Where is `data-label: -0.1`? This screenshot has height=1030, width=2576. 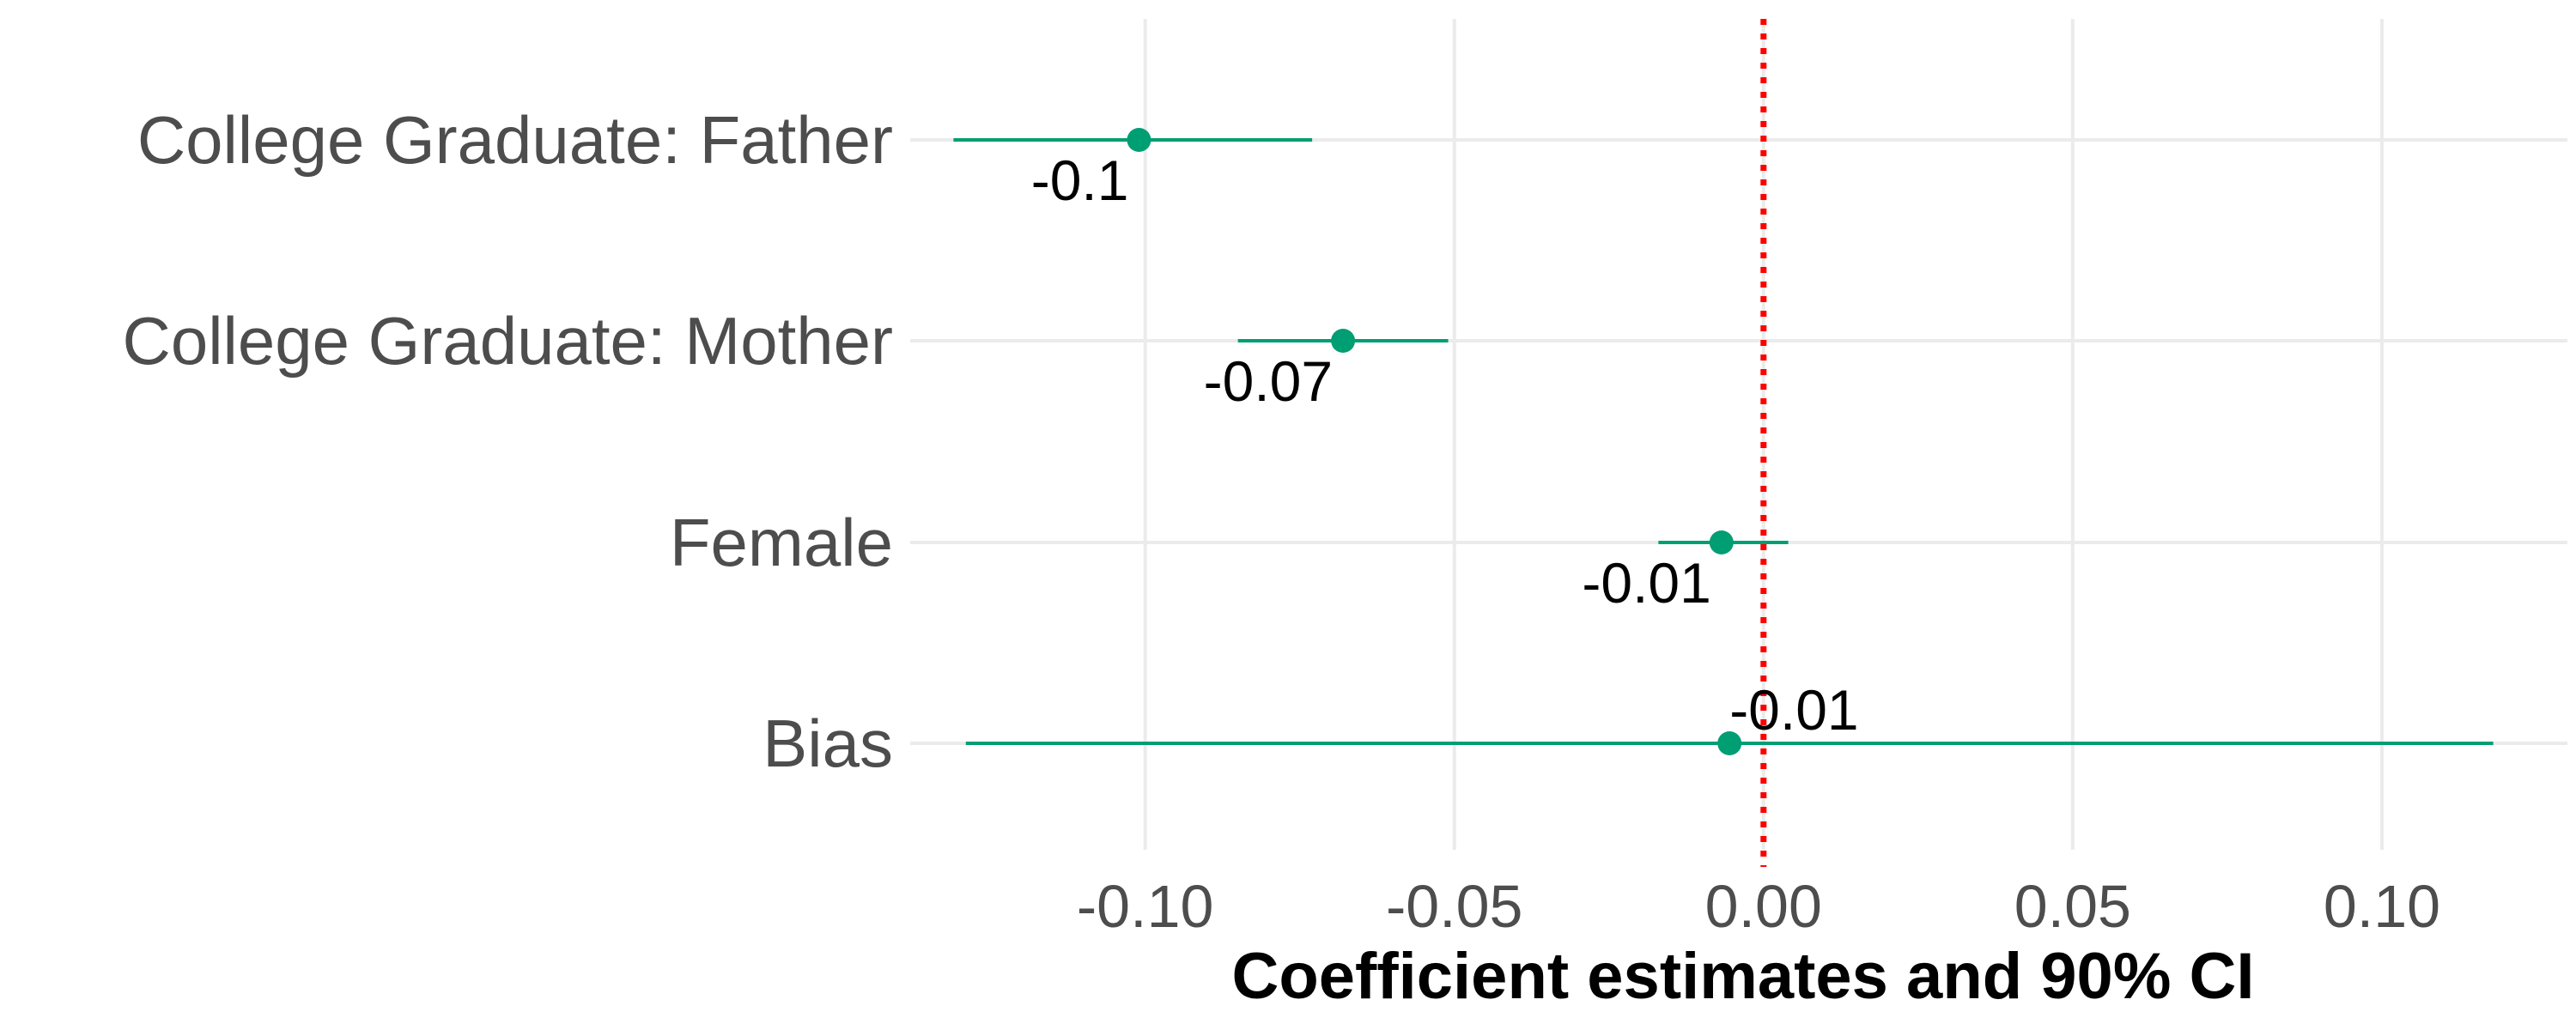
data-label: -0.1 is located at coordinates (1080, 180).